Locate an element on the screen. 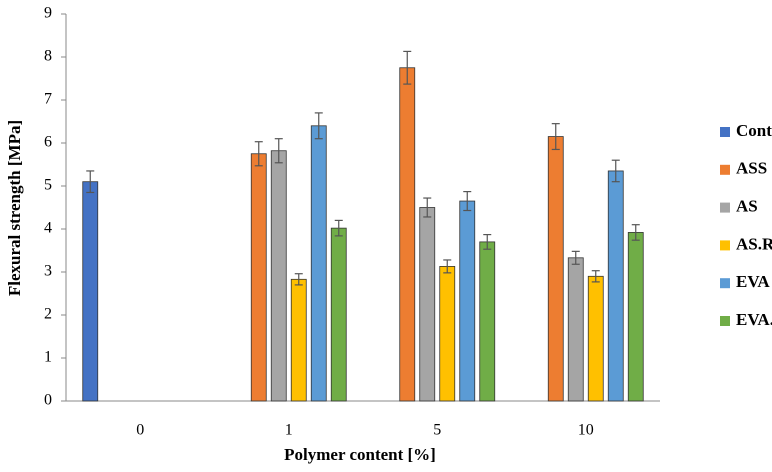 Image resolution: width=772 pixels, height=472 pixels. x-tick-label: 1 is located at coordinates (289, 430).